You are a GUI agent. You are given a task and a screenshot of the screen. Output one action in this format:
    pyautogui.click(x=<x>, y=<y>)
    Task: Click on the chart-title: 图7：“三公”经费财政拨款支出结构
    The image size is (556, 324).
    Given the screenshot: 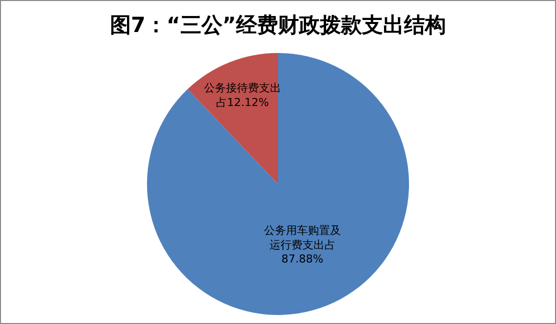 What is the action you would take?
    pyautogui.click(x=278, y=24)
    